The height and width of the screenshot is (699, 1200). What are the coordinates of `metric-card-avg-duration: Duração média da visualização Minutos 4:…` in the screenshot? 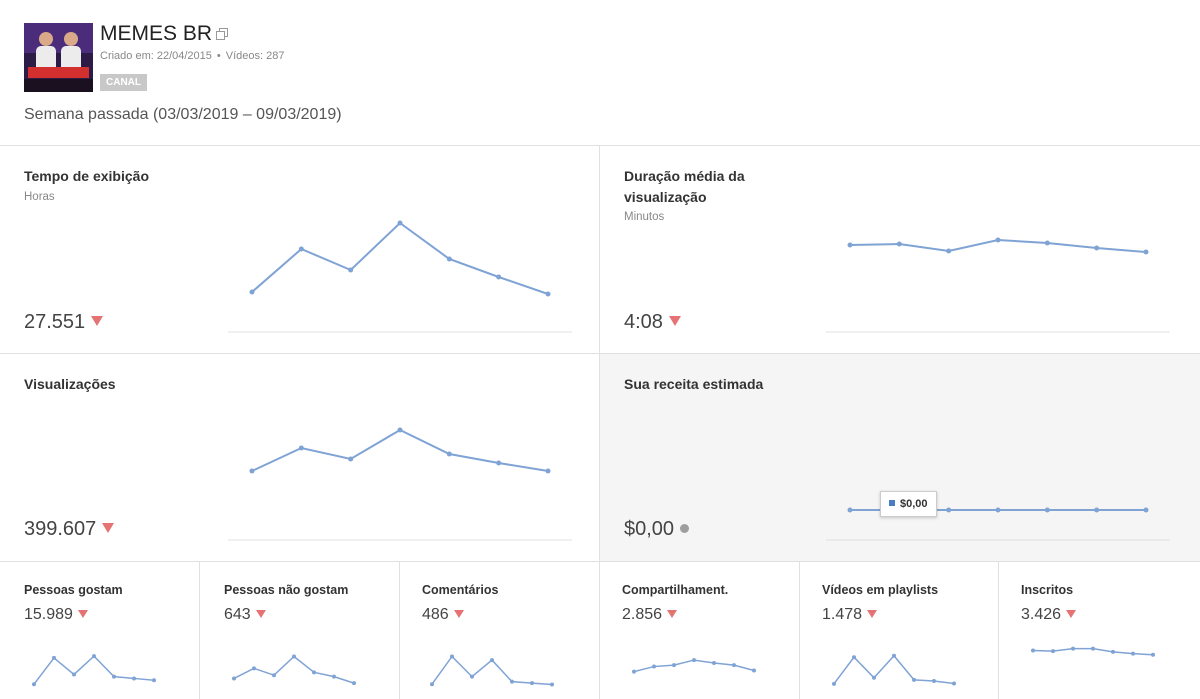 It's located at (900, 250).